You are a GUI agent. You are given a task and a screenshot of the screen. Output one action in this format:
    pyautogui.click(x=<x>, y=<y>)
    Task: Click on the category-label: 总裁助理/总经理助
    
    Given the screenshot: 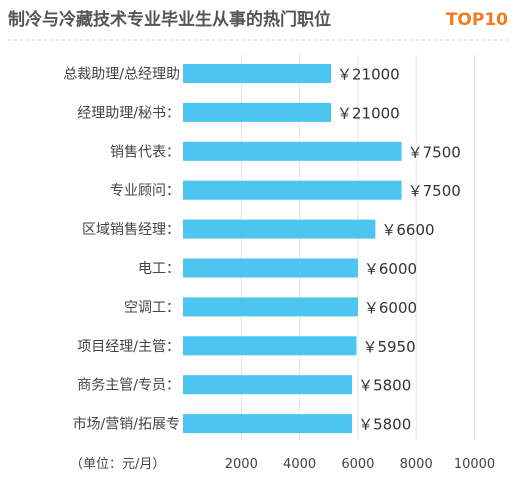 What is the action you would take?
    pyautogui.click(x=121, y=75)
    